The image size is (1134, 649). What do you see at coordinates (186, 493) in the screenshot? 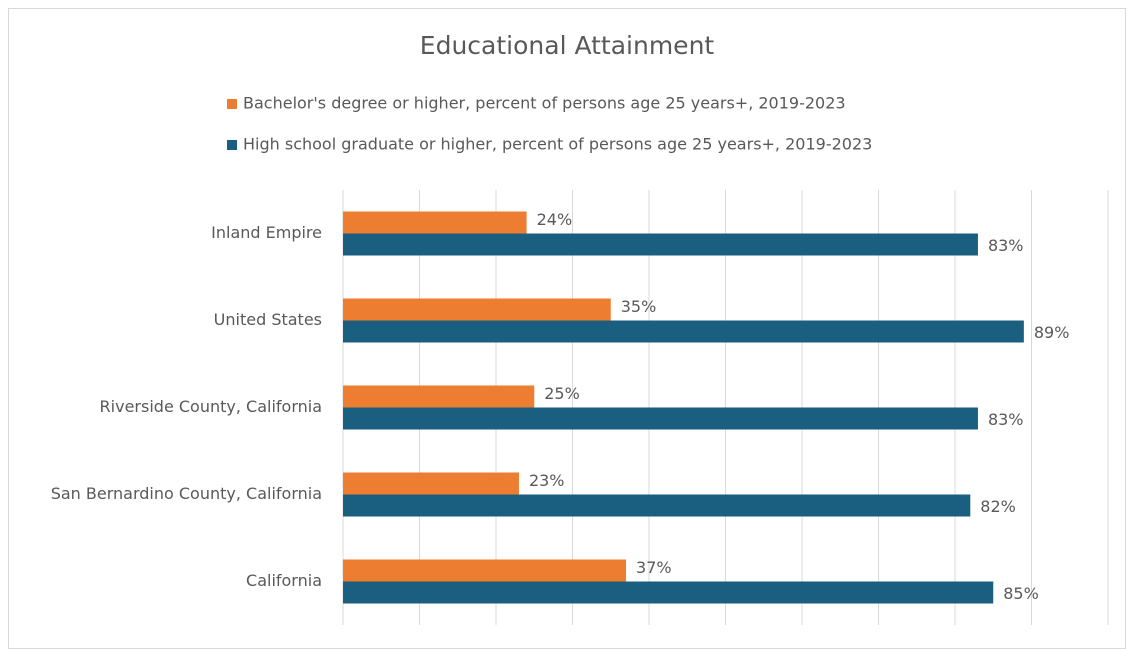
I see `y-tick-label: San Bernardino County, California` at bounding box center [186, 493].